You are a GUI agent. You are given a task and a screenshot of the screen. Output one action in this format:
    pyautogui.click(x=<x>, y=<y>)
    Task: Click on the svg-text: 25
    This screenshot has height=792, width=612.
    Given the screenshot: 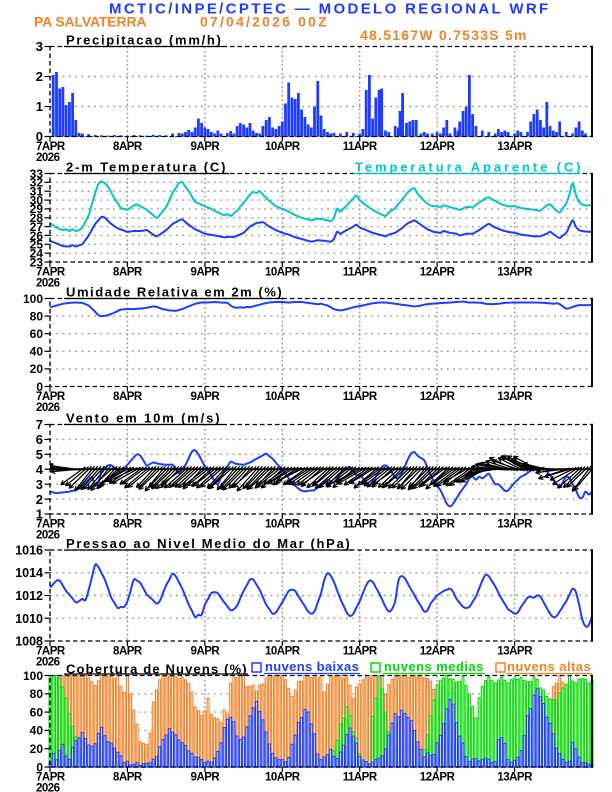 What is the action you would take?
    pyautogui.click(x=37, y=245)
    